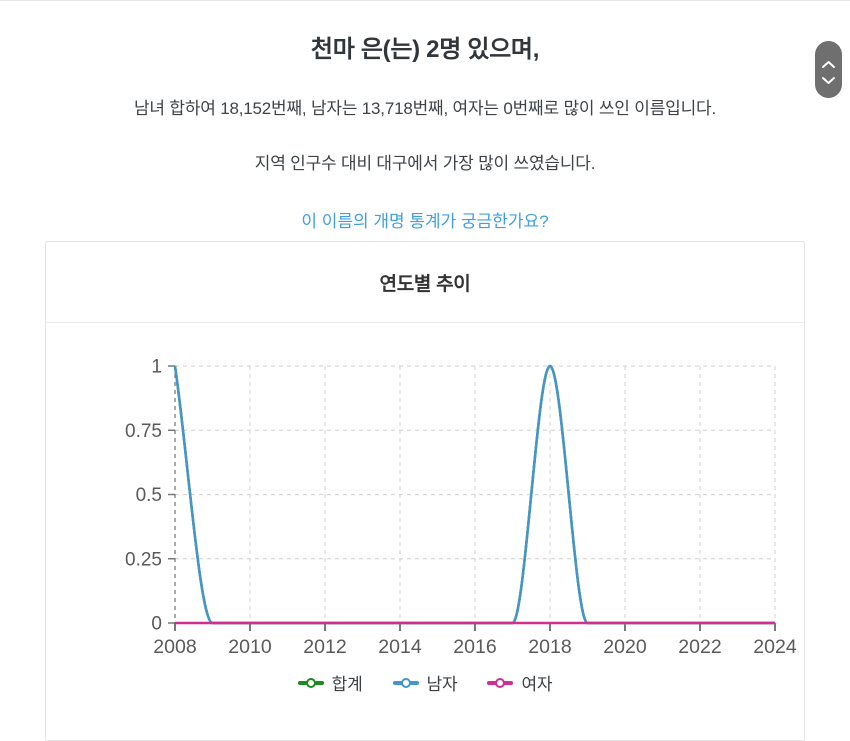  What do you see at coordinates (330, 682) in the screenshot?
I see `legend-item-합계: 합계` at bounding box center [330, 682].